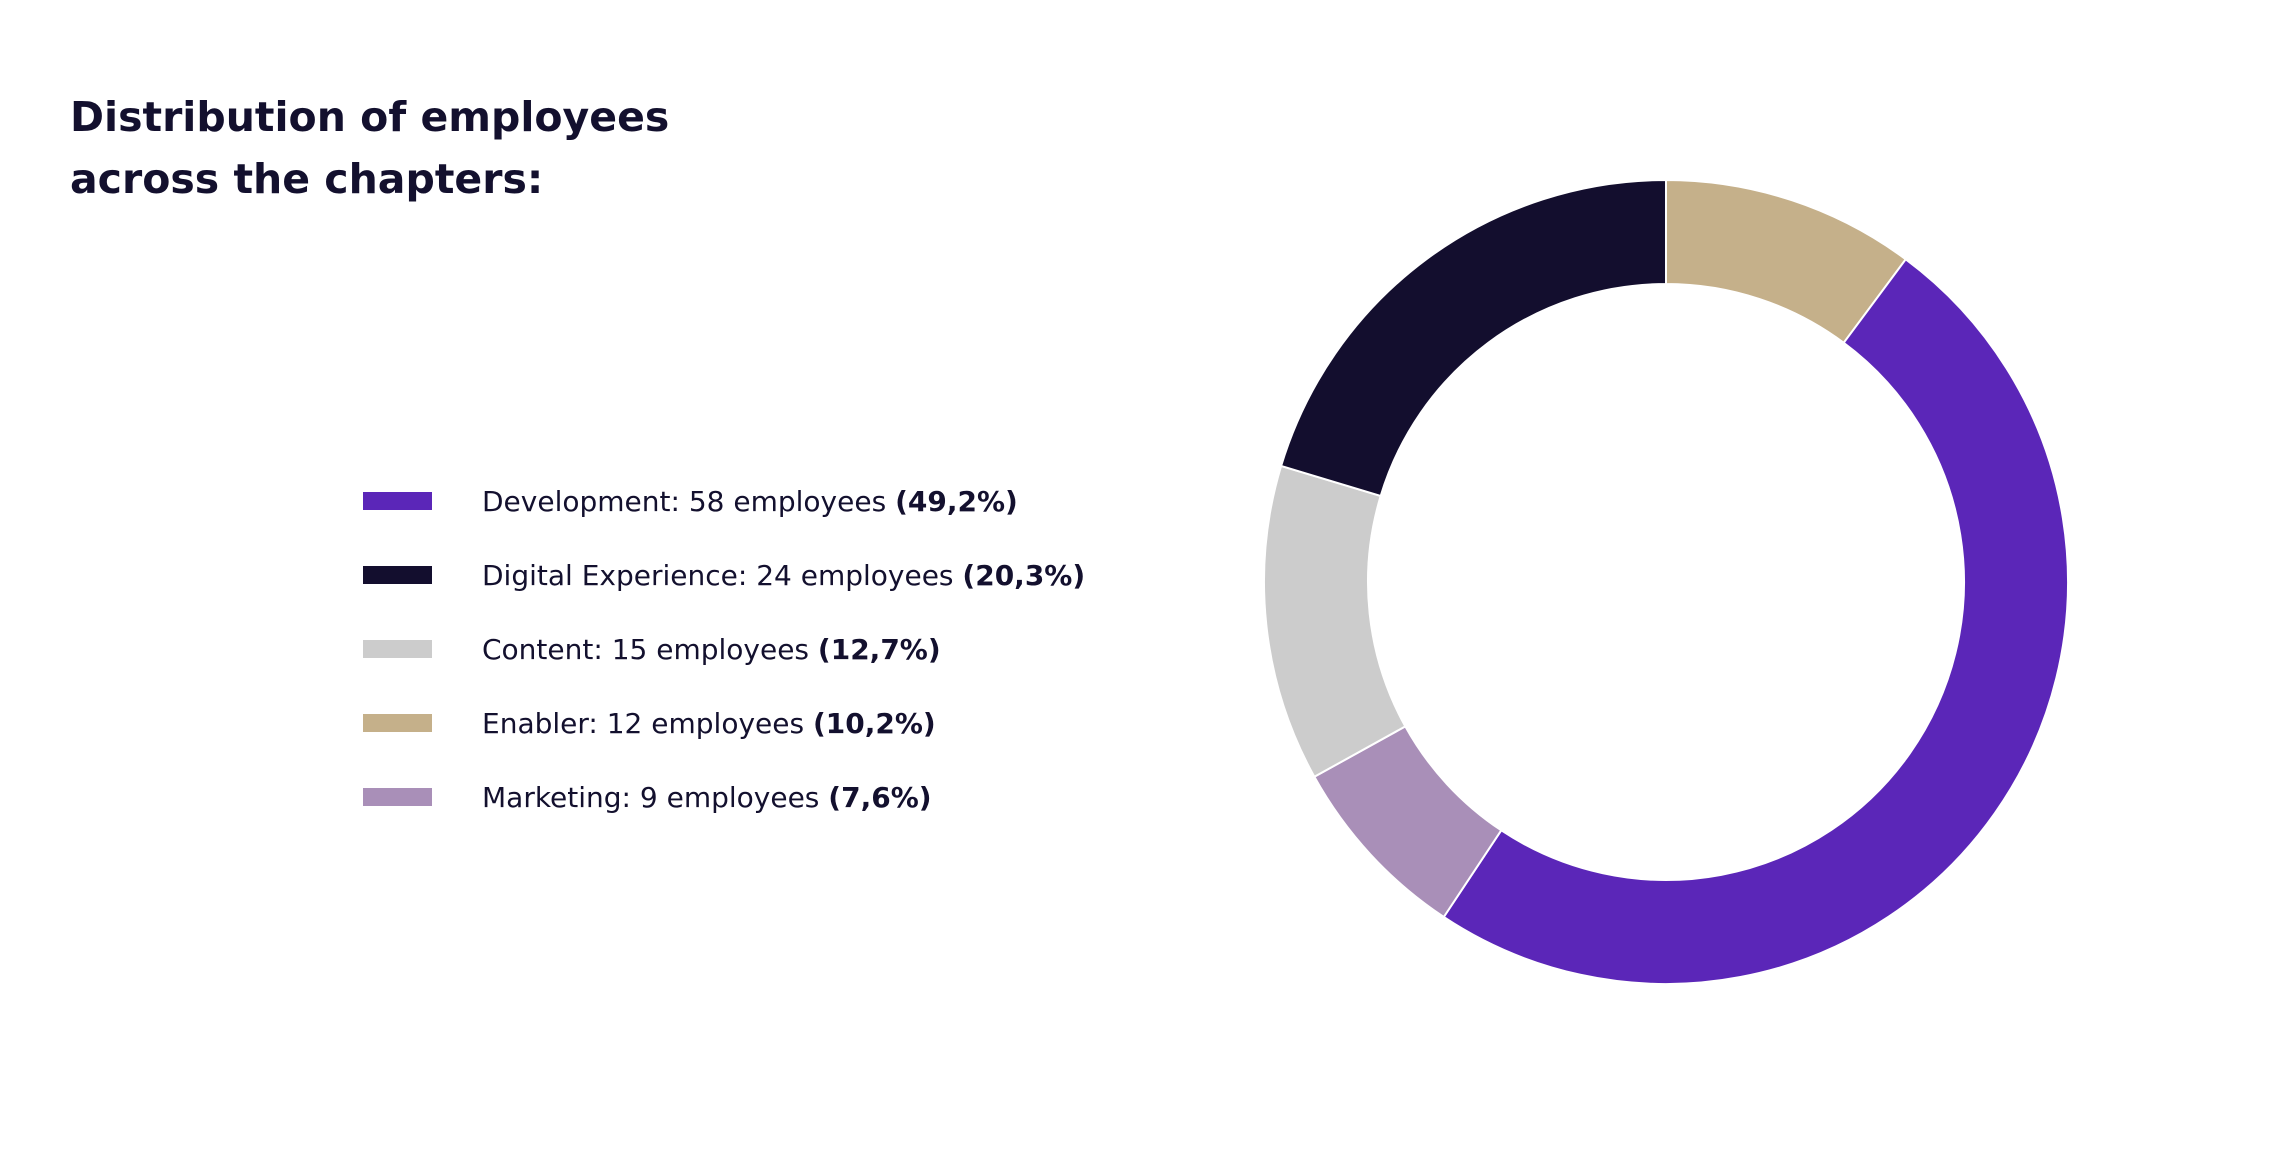 This screenshot has height=1160, width=2280. Describe the element at coordinates (650, 649) in the screenshot. I see `legend-label: Content: 15 employees` at that location.